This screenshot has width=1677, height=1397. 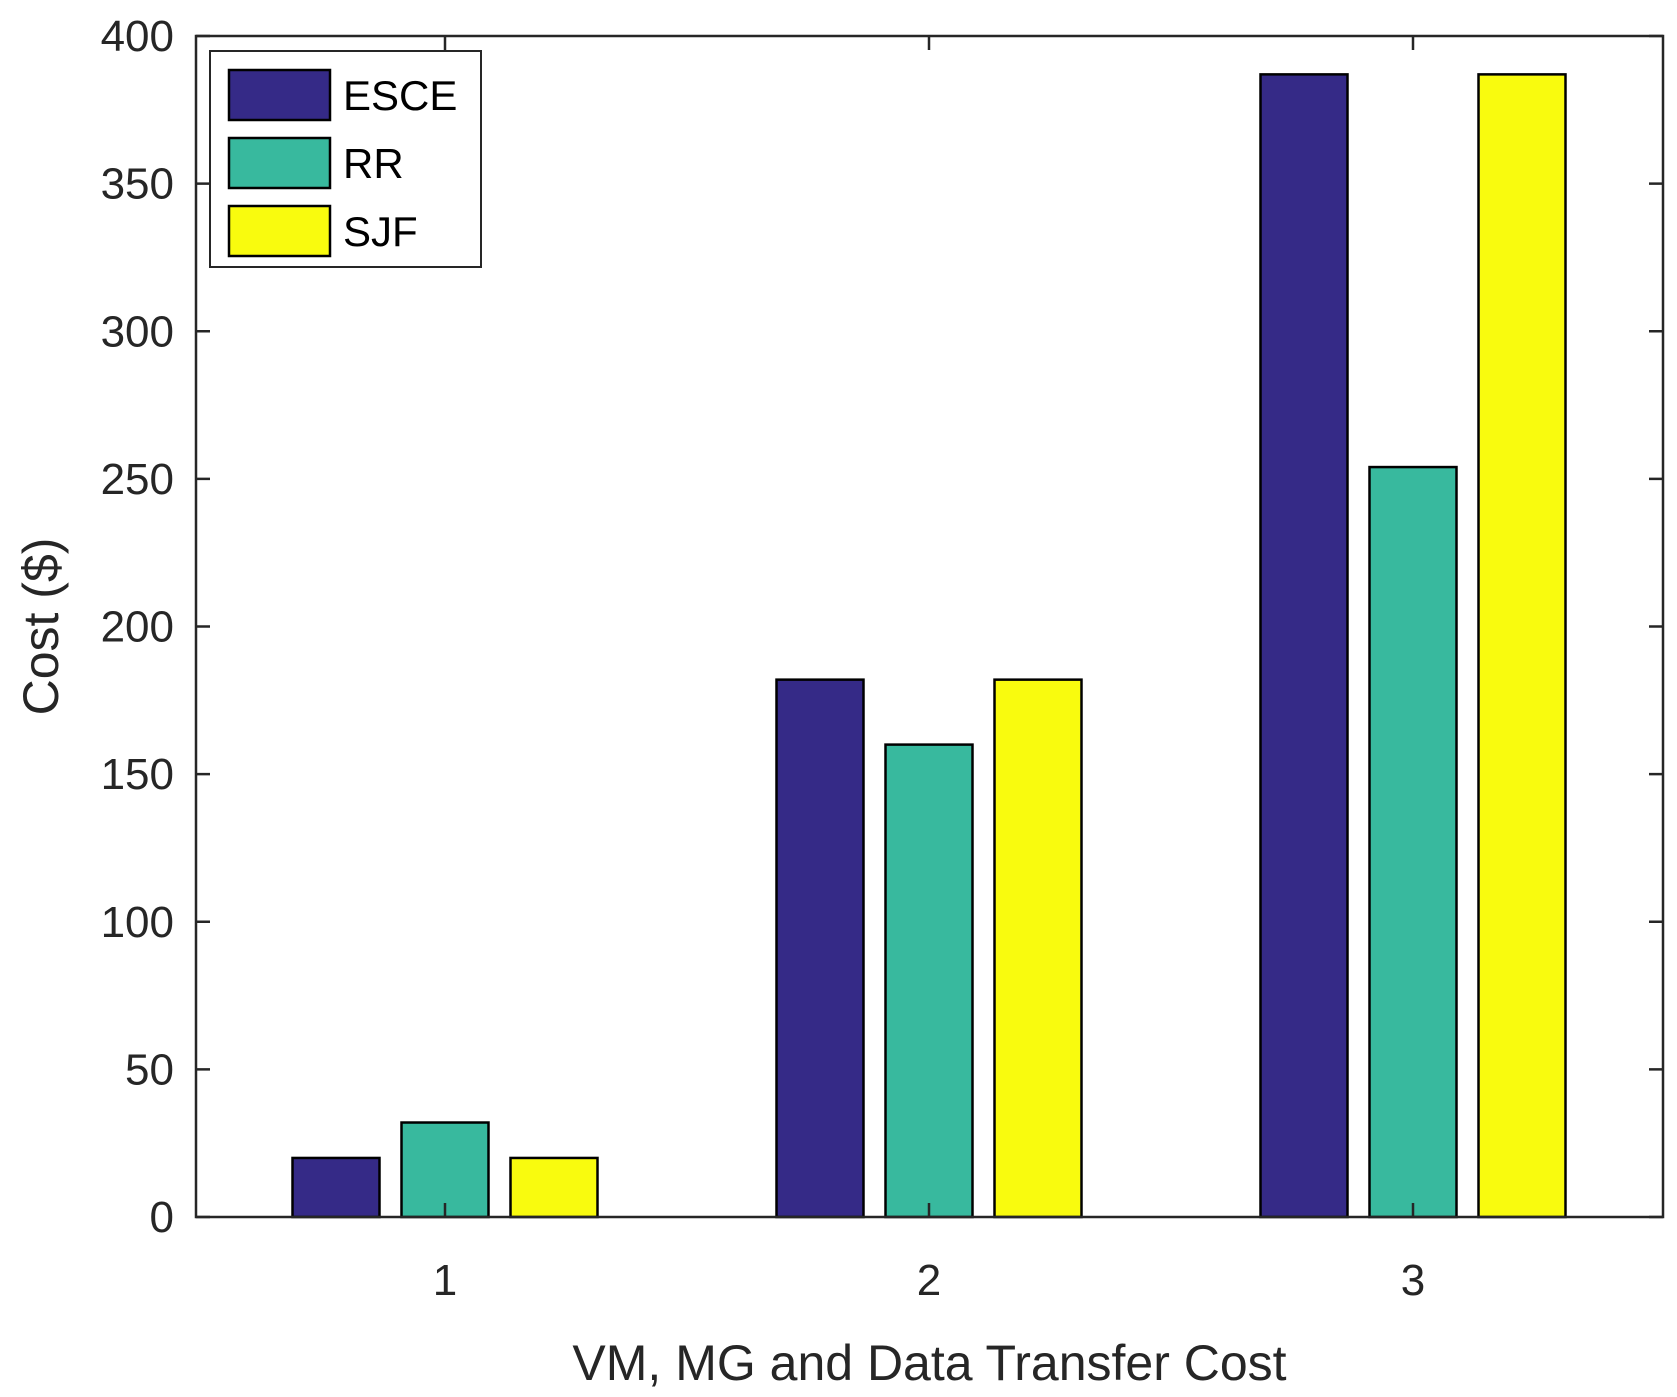 What do you see at coordinates (149, 1069) in the screenshot?
I see `y-tick-label: 50` at bounding box center [149, 1069].